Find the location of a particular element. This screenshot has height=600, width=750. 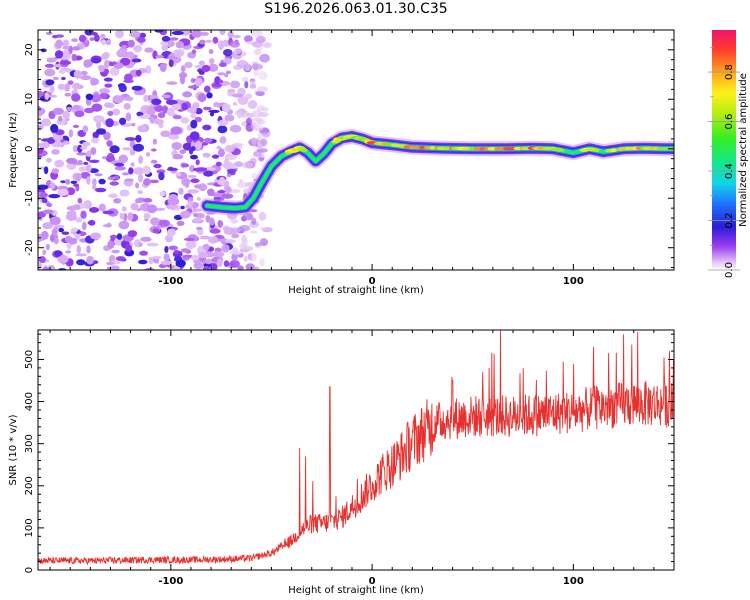

colorbar-tick-label: 0.6 is located at coordinates (729, 122).